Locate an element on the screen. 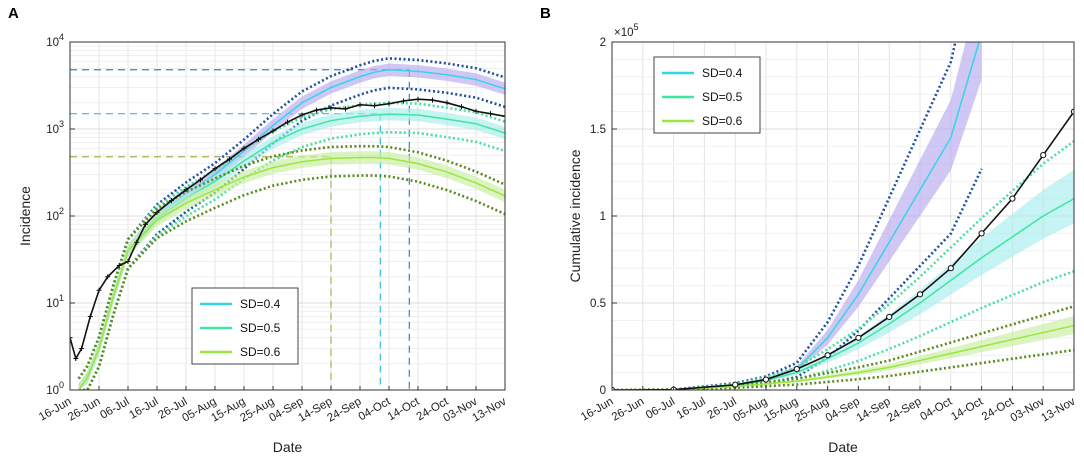 The image size is (1084, 467). y-axis-label: Incidence is located at coordinates (25, 216).